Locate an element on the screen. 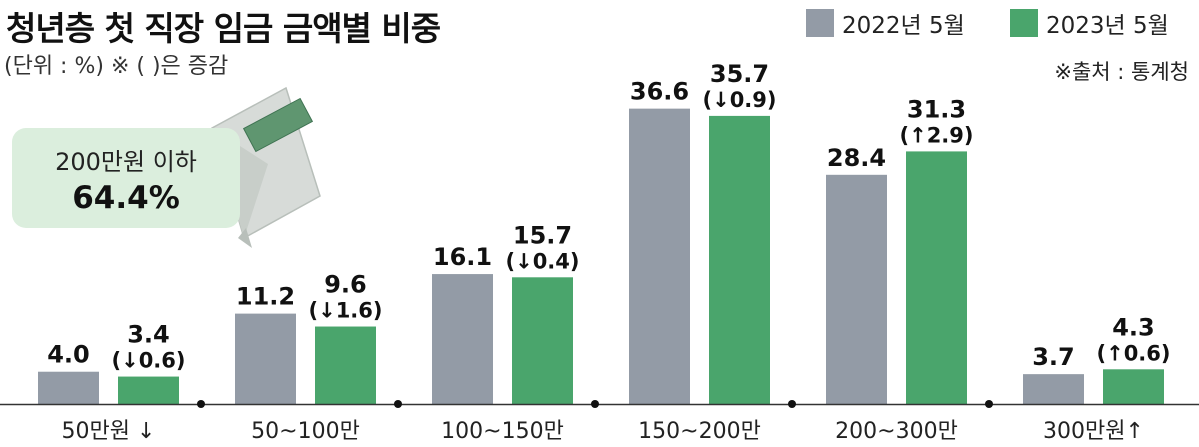  change-label-2: (↓0.4) is located at coordinates (543, 261).